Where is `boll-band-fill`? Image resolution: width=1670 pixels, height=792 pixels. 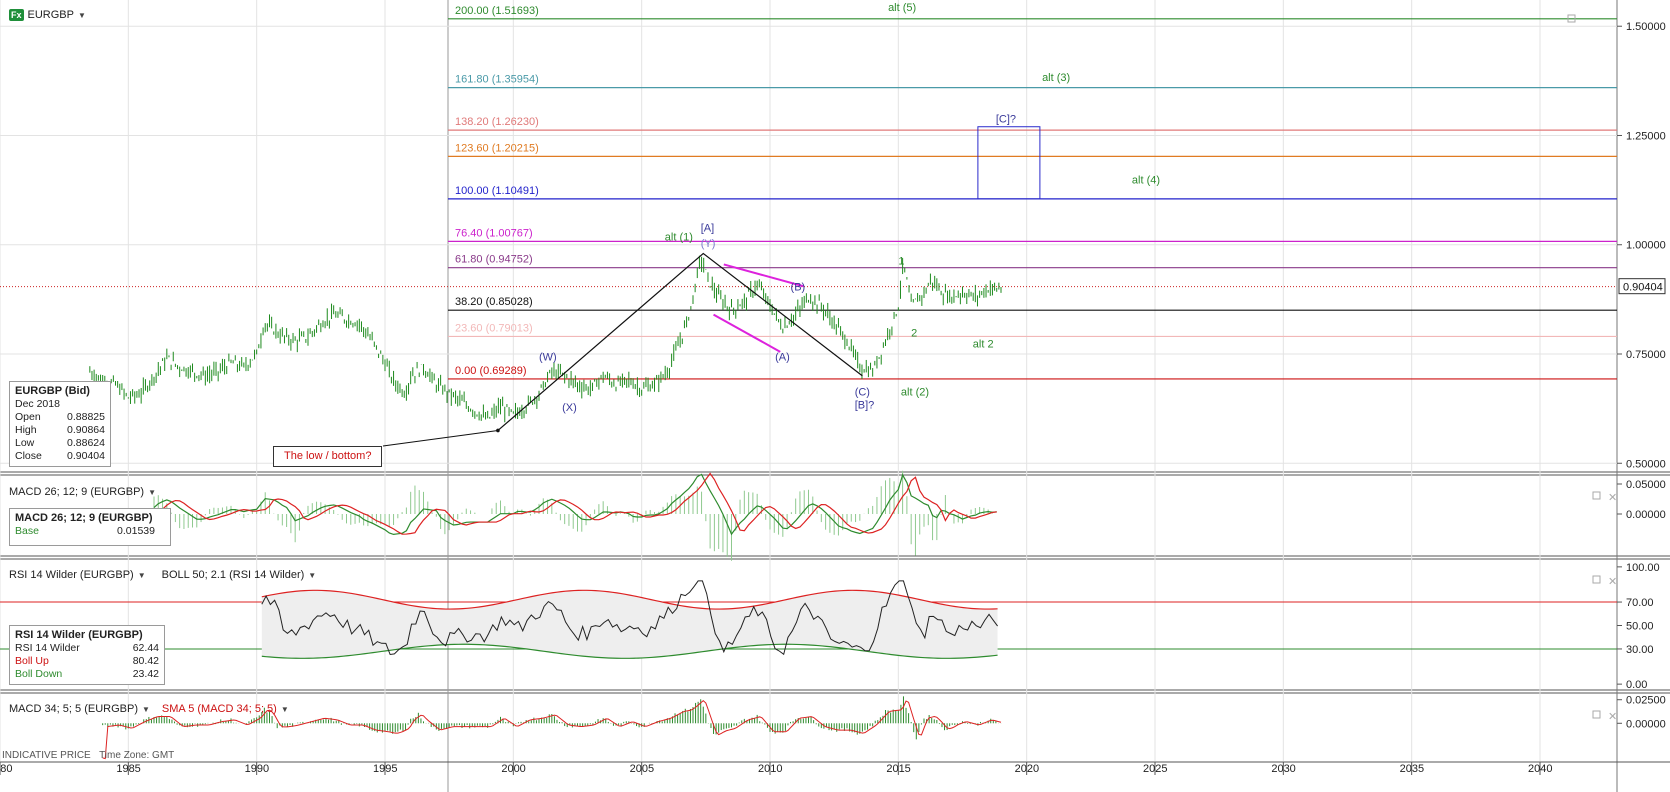
boll-band-fill is located at coordinates (629, 624).